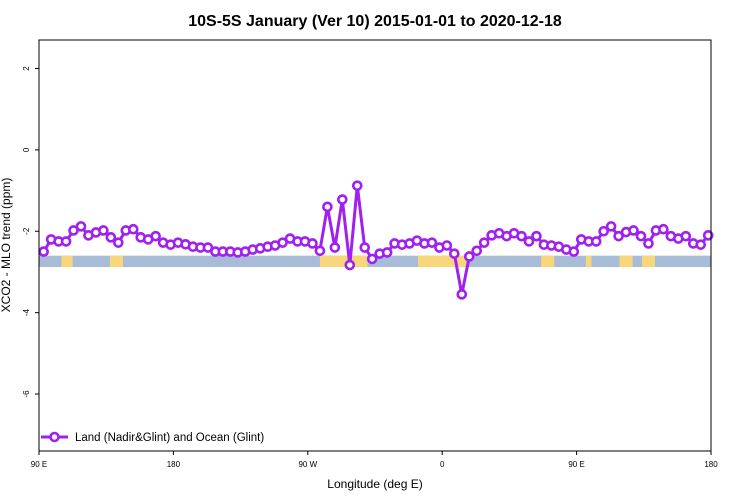 The width and height of the screenshot is (750, 500). What do you see at coordinates (307, 464) in the screenshot?
I see `x-tick-label: 90 W` at bounding box center [307, 464].